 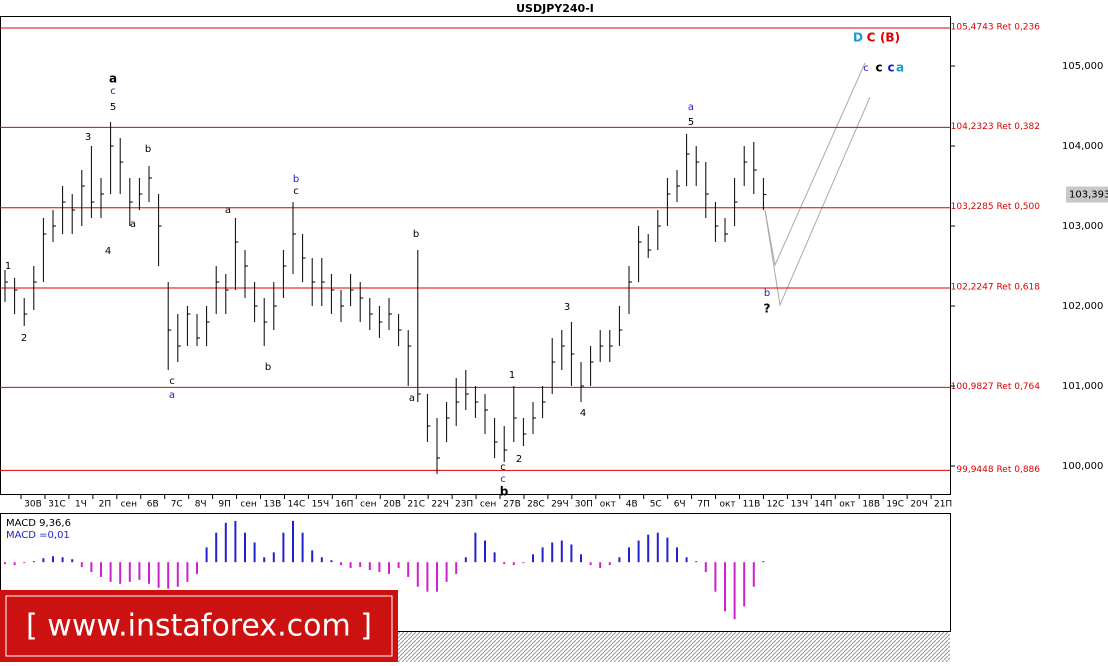 I want to click on watermark-box, so click(x=199, y=626).